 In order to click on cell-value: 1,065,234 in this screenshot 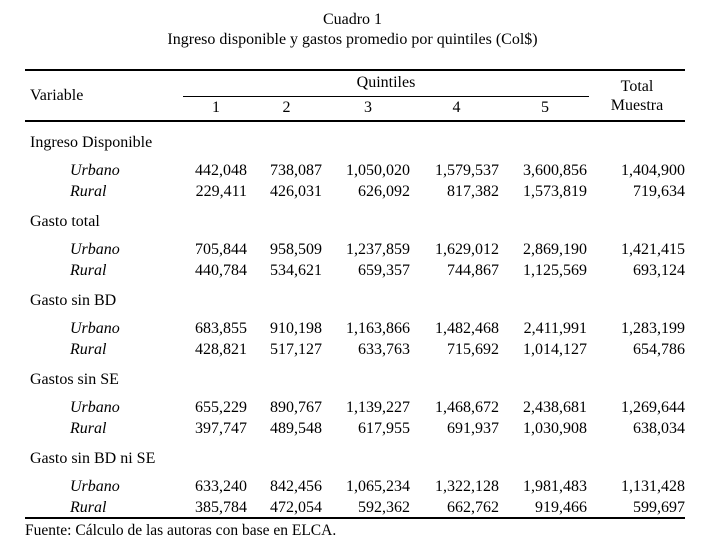, I will do `click(378, 486)`.